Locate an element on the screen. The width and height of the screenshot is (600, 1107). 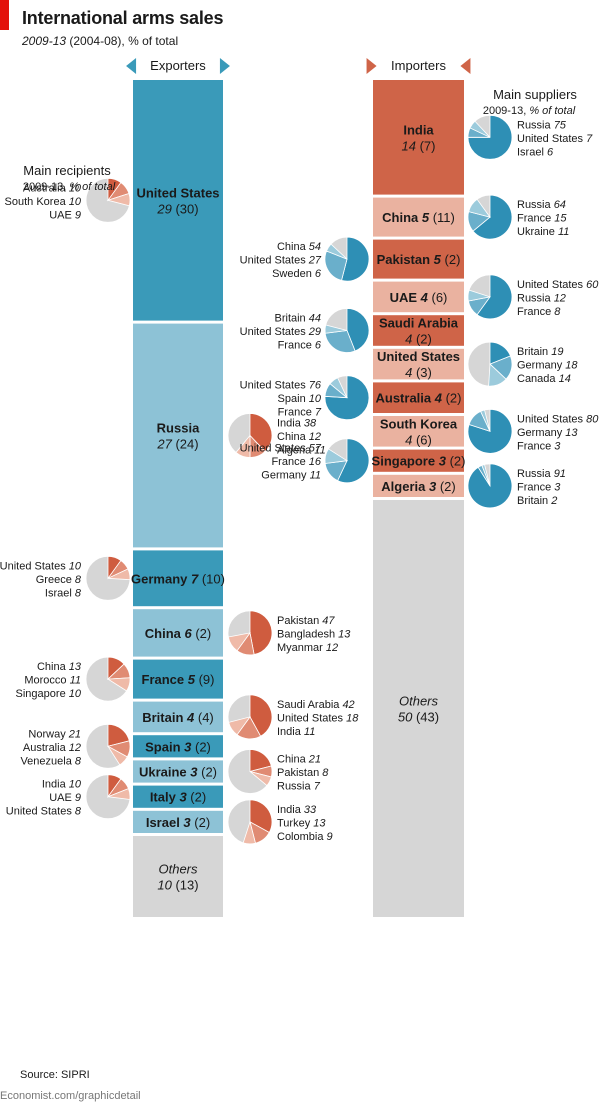
importer-saudi-arabia-supplier-label-name: United States is located at coordinates (274, 332).